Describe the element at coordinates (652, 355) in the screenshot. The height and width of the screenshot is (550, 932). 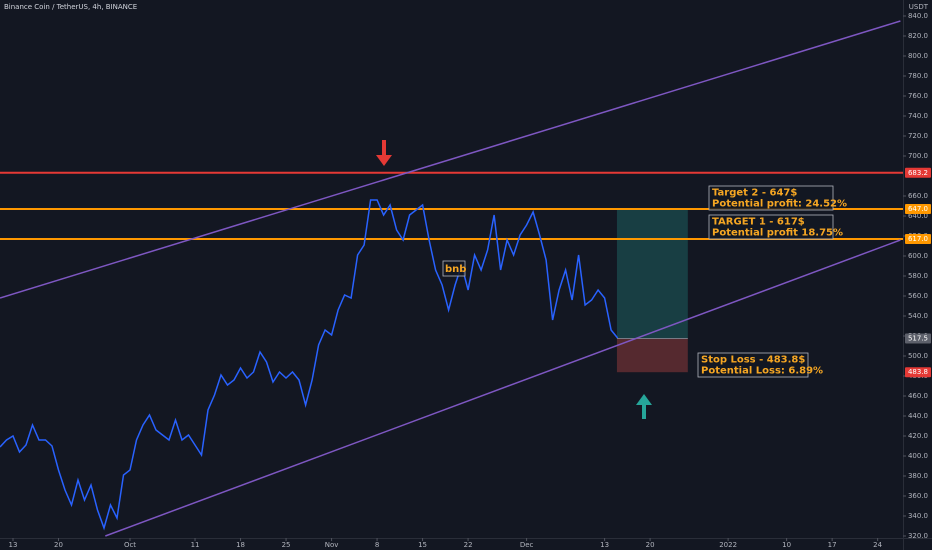
I see `loss-zone` at that location.